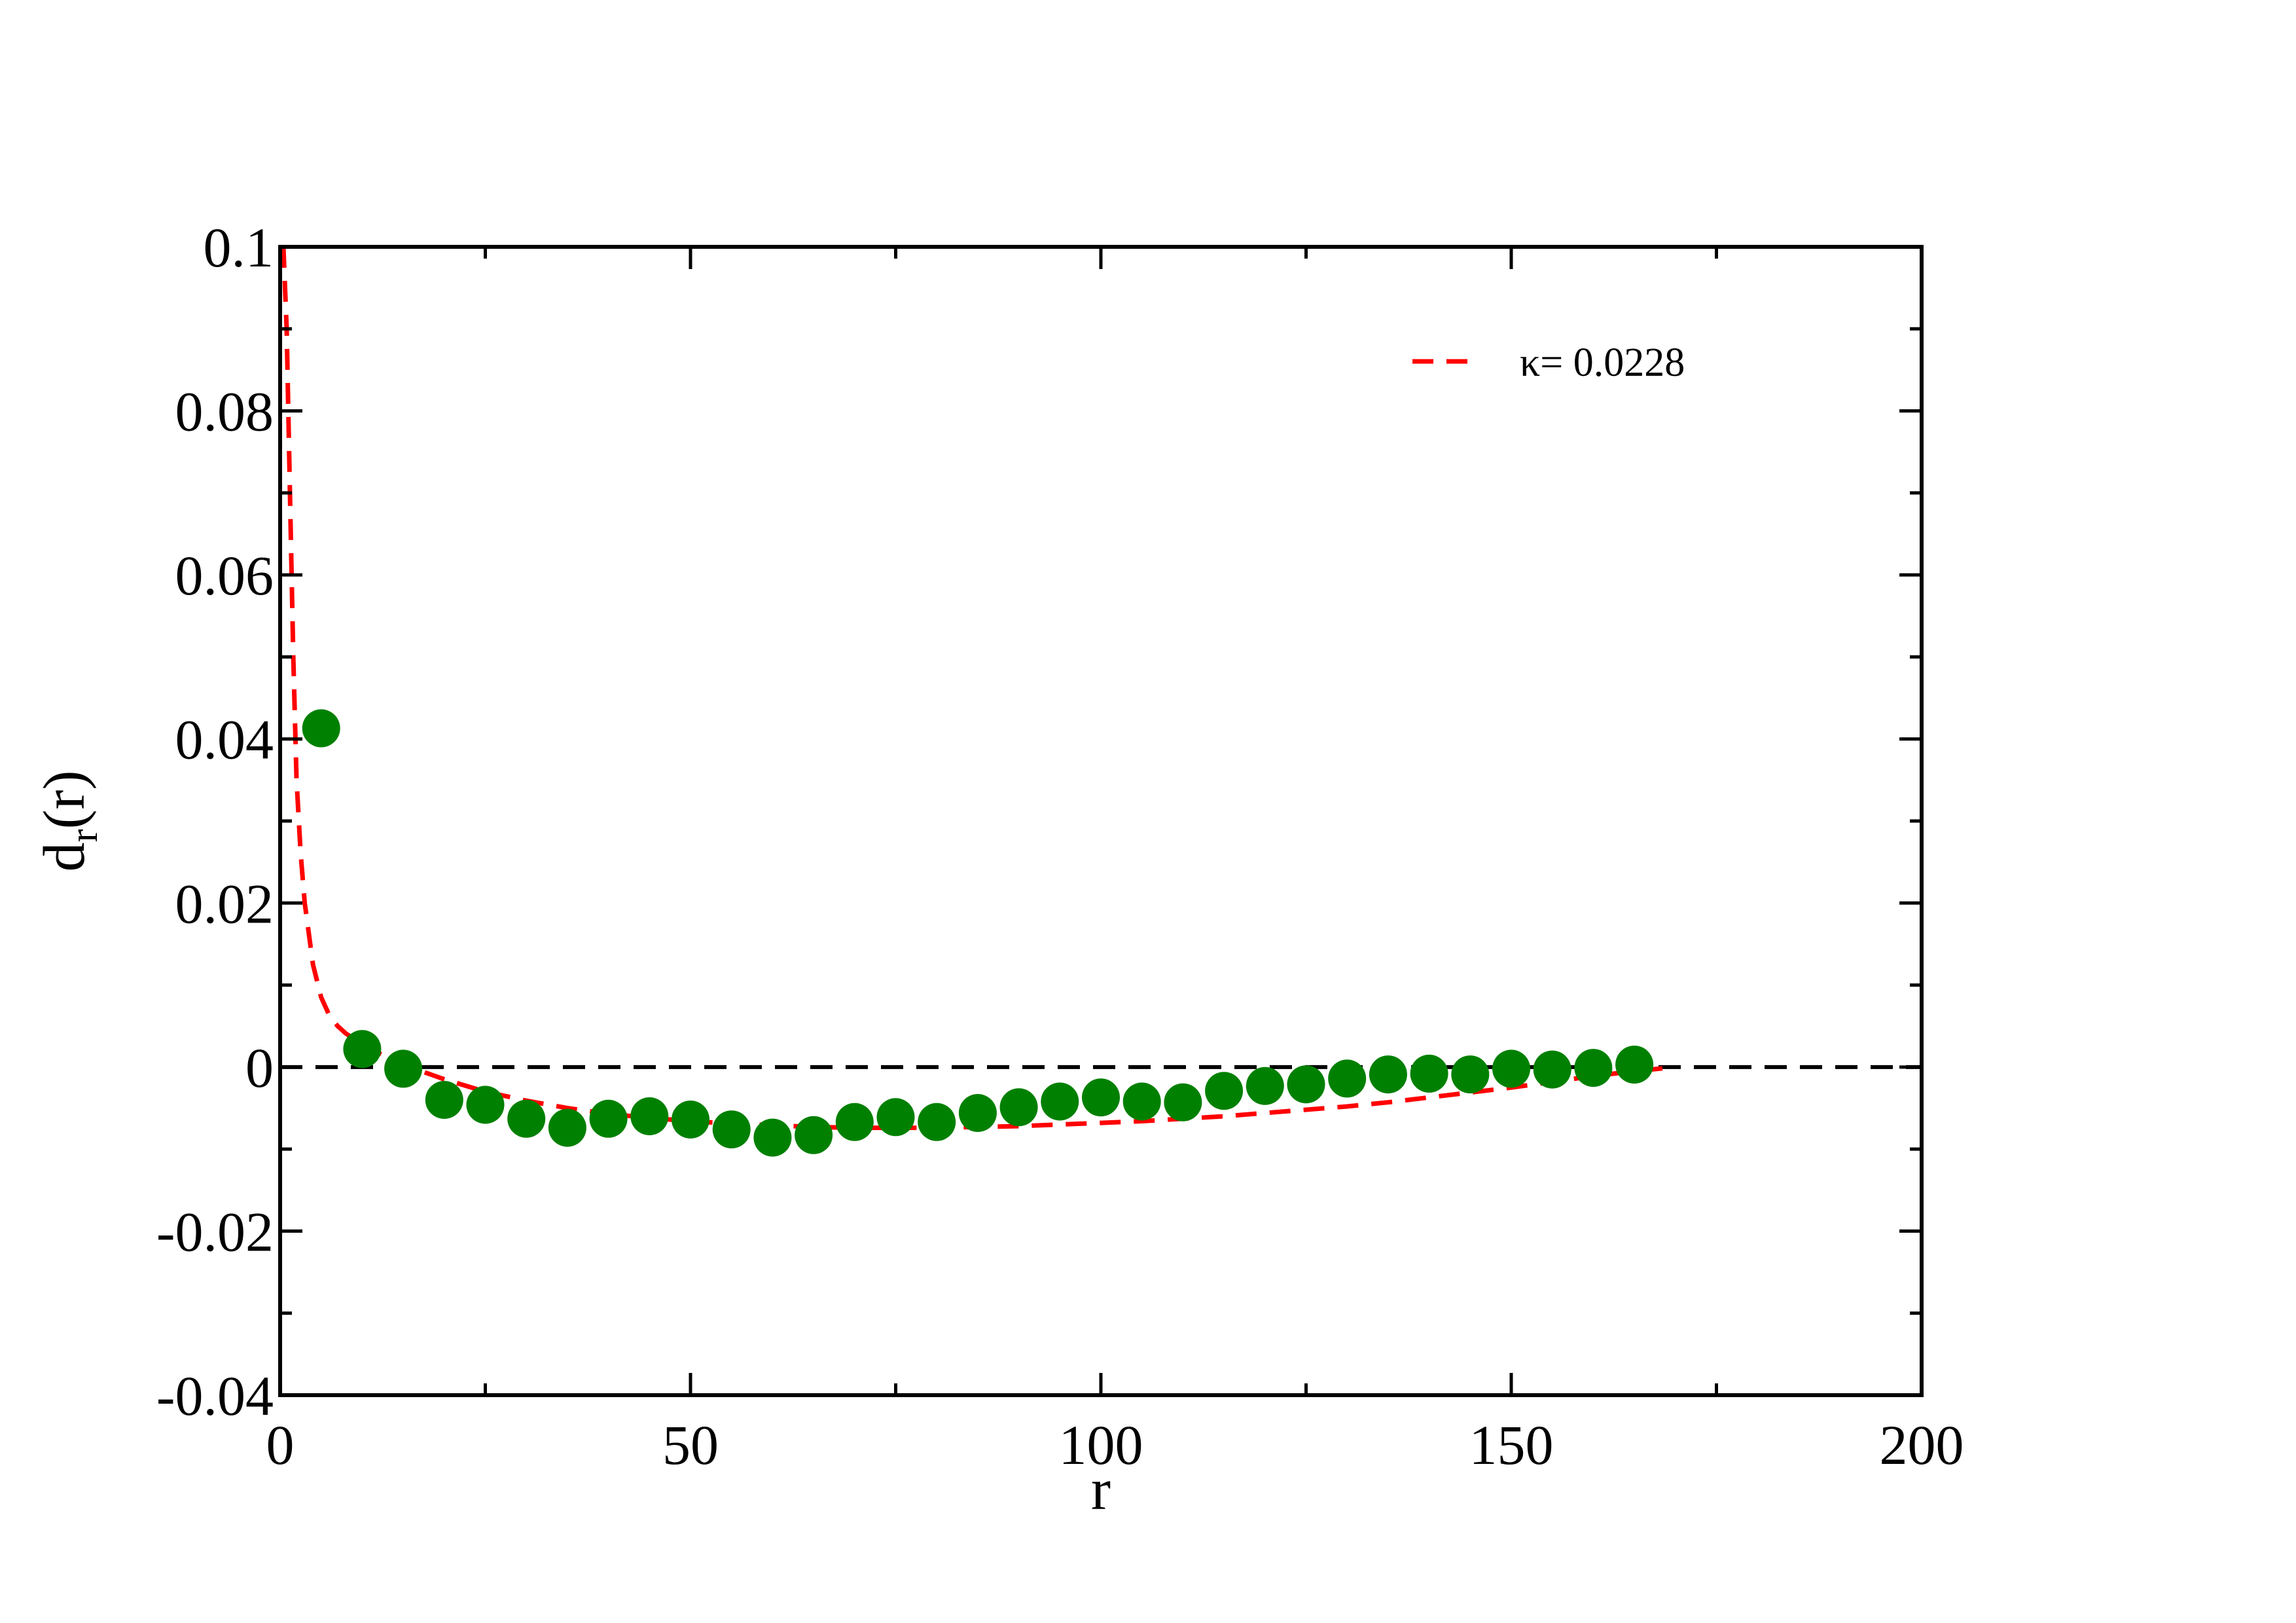 The width and height of the screenshot is (2296, 1623). I want to click on y-axis-label: dr(r), so click(68, 821).